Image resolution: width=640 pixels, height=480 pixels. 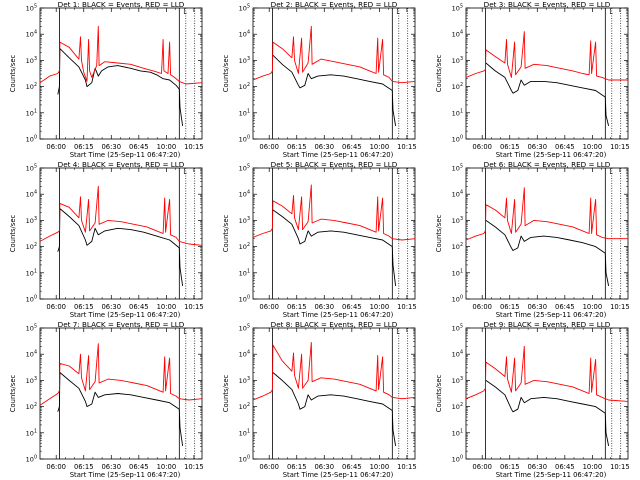 What do you see at coordinates (121, 4) in the screenshot?
I see `panel-title: Det 1: BLACK = Events, RED = LLD` at bounding box center [121, 4].